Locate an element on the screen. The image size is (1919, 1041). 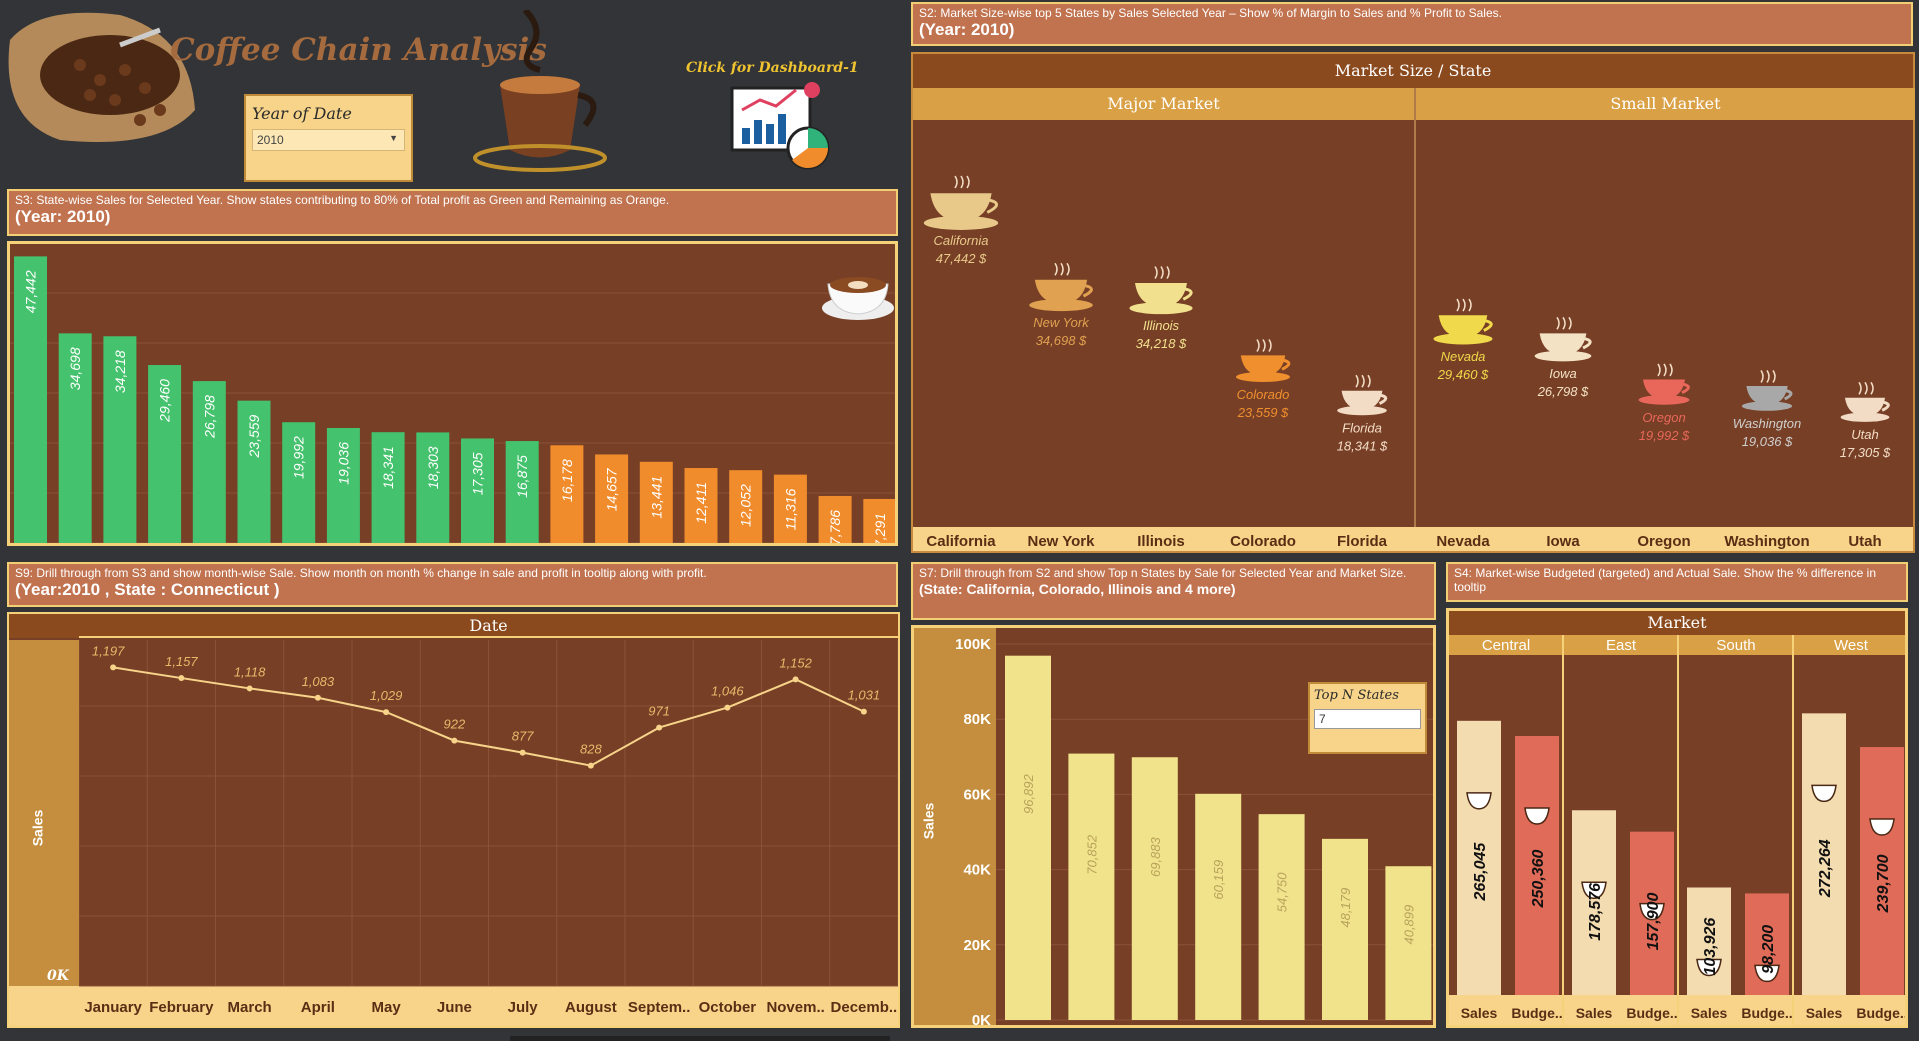
s7-ytick: 0K is located at coordinates (981, 1018).